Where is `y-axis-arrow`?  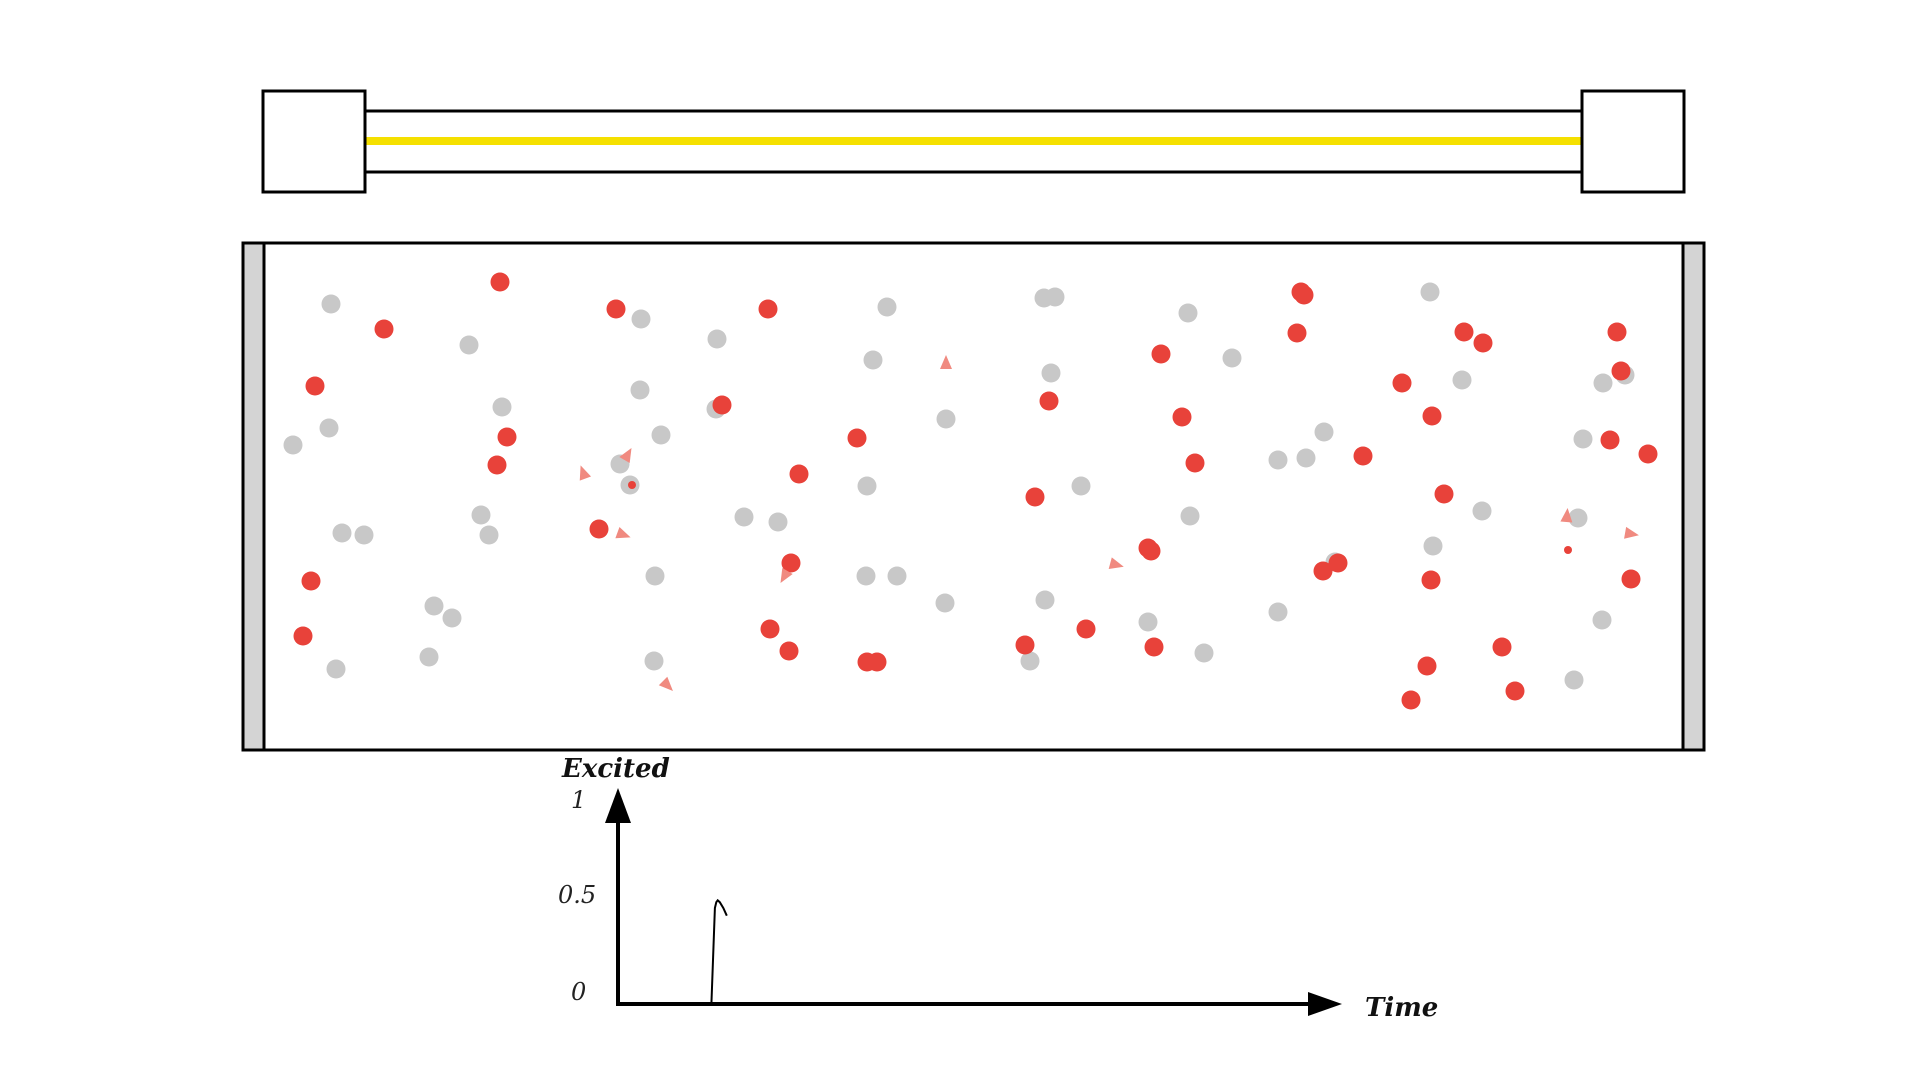
y-axis-arrow is located at coordinates (618, 805).